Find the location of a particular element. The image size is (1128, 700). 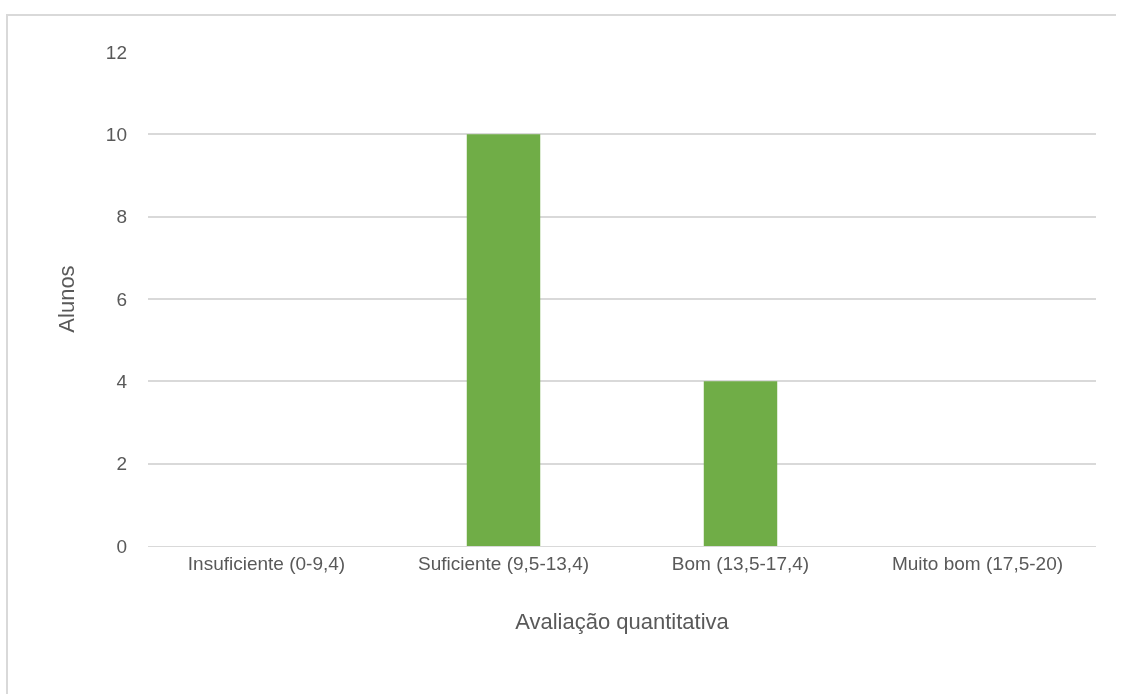

y-tick-label: 10 is located at coordinates (116, 134).